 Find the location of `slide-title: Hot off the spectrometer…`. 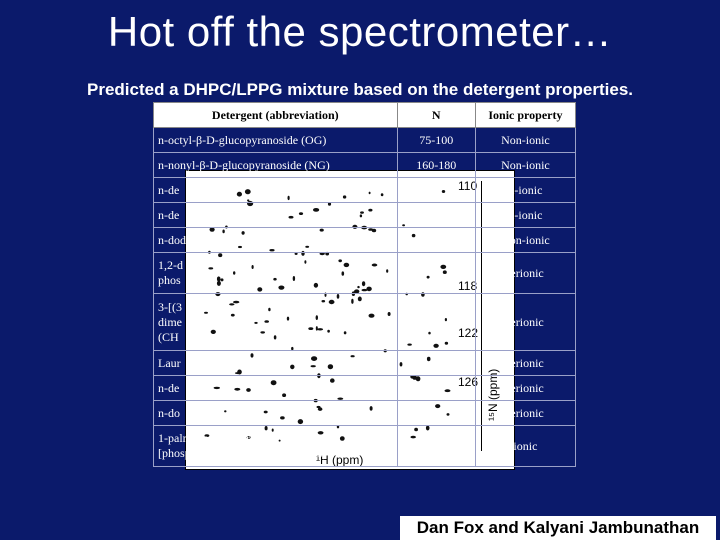

slide-title: Hot off the spectrometer… is located at coordinates (360, 31).